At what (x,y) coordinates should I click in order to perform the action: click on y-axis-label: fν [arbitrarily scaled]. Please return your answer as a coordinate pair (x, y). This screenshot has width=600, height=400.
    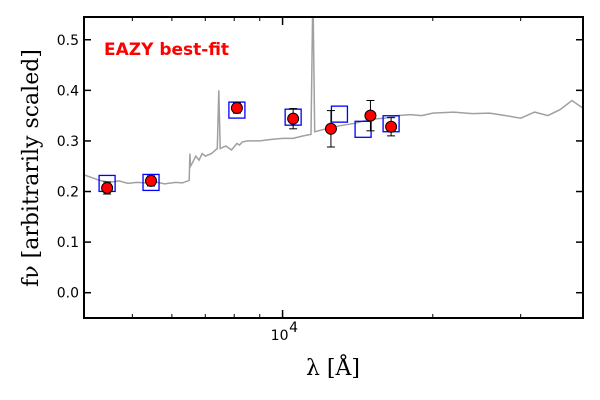
    Looking at the image, I should click on (31, 168).